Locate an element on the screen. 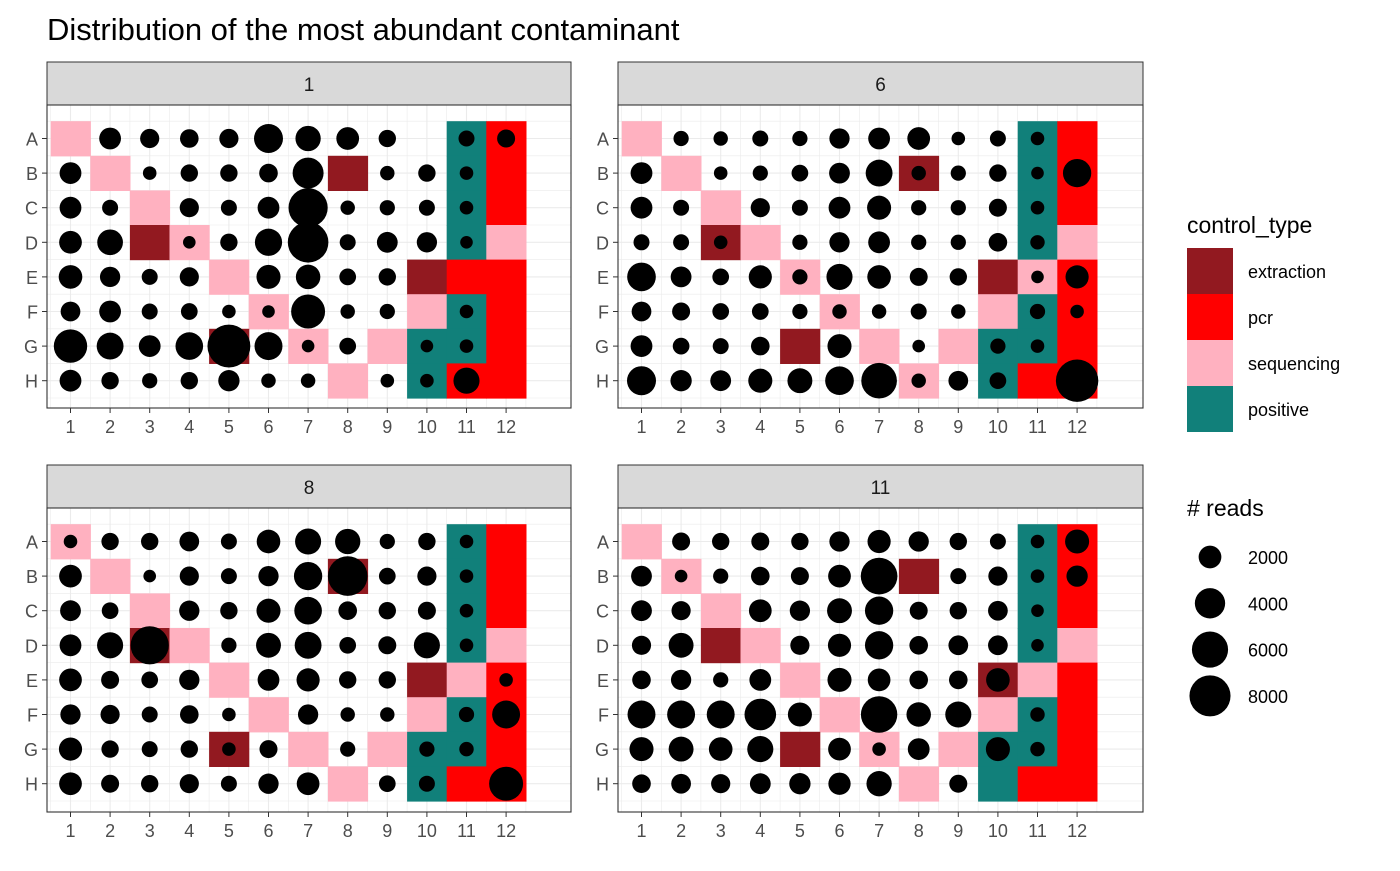 The image size is (1400, 871). x-tick-label: 7 is located at coordinates (879, 427).